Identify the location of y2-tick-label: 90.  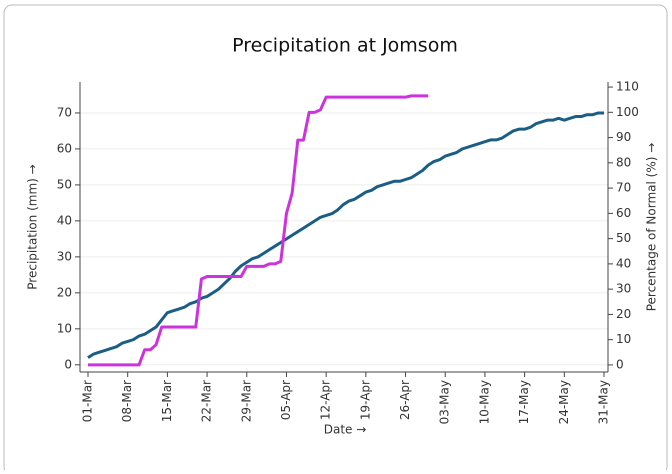
(623, 137).